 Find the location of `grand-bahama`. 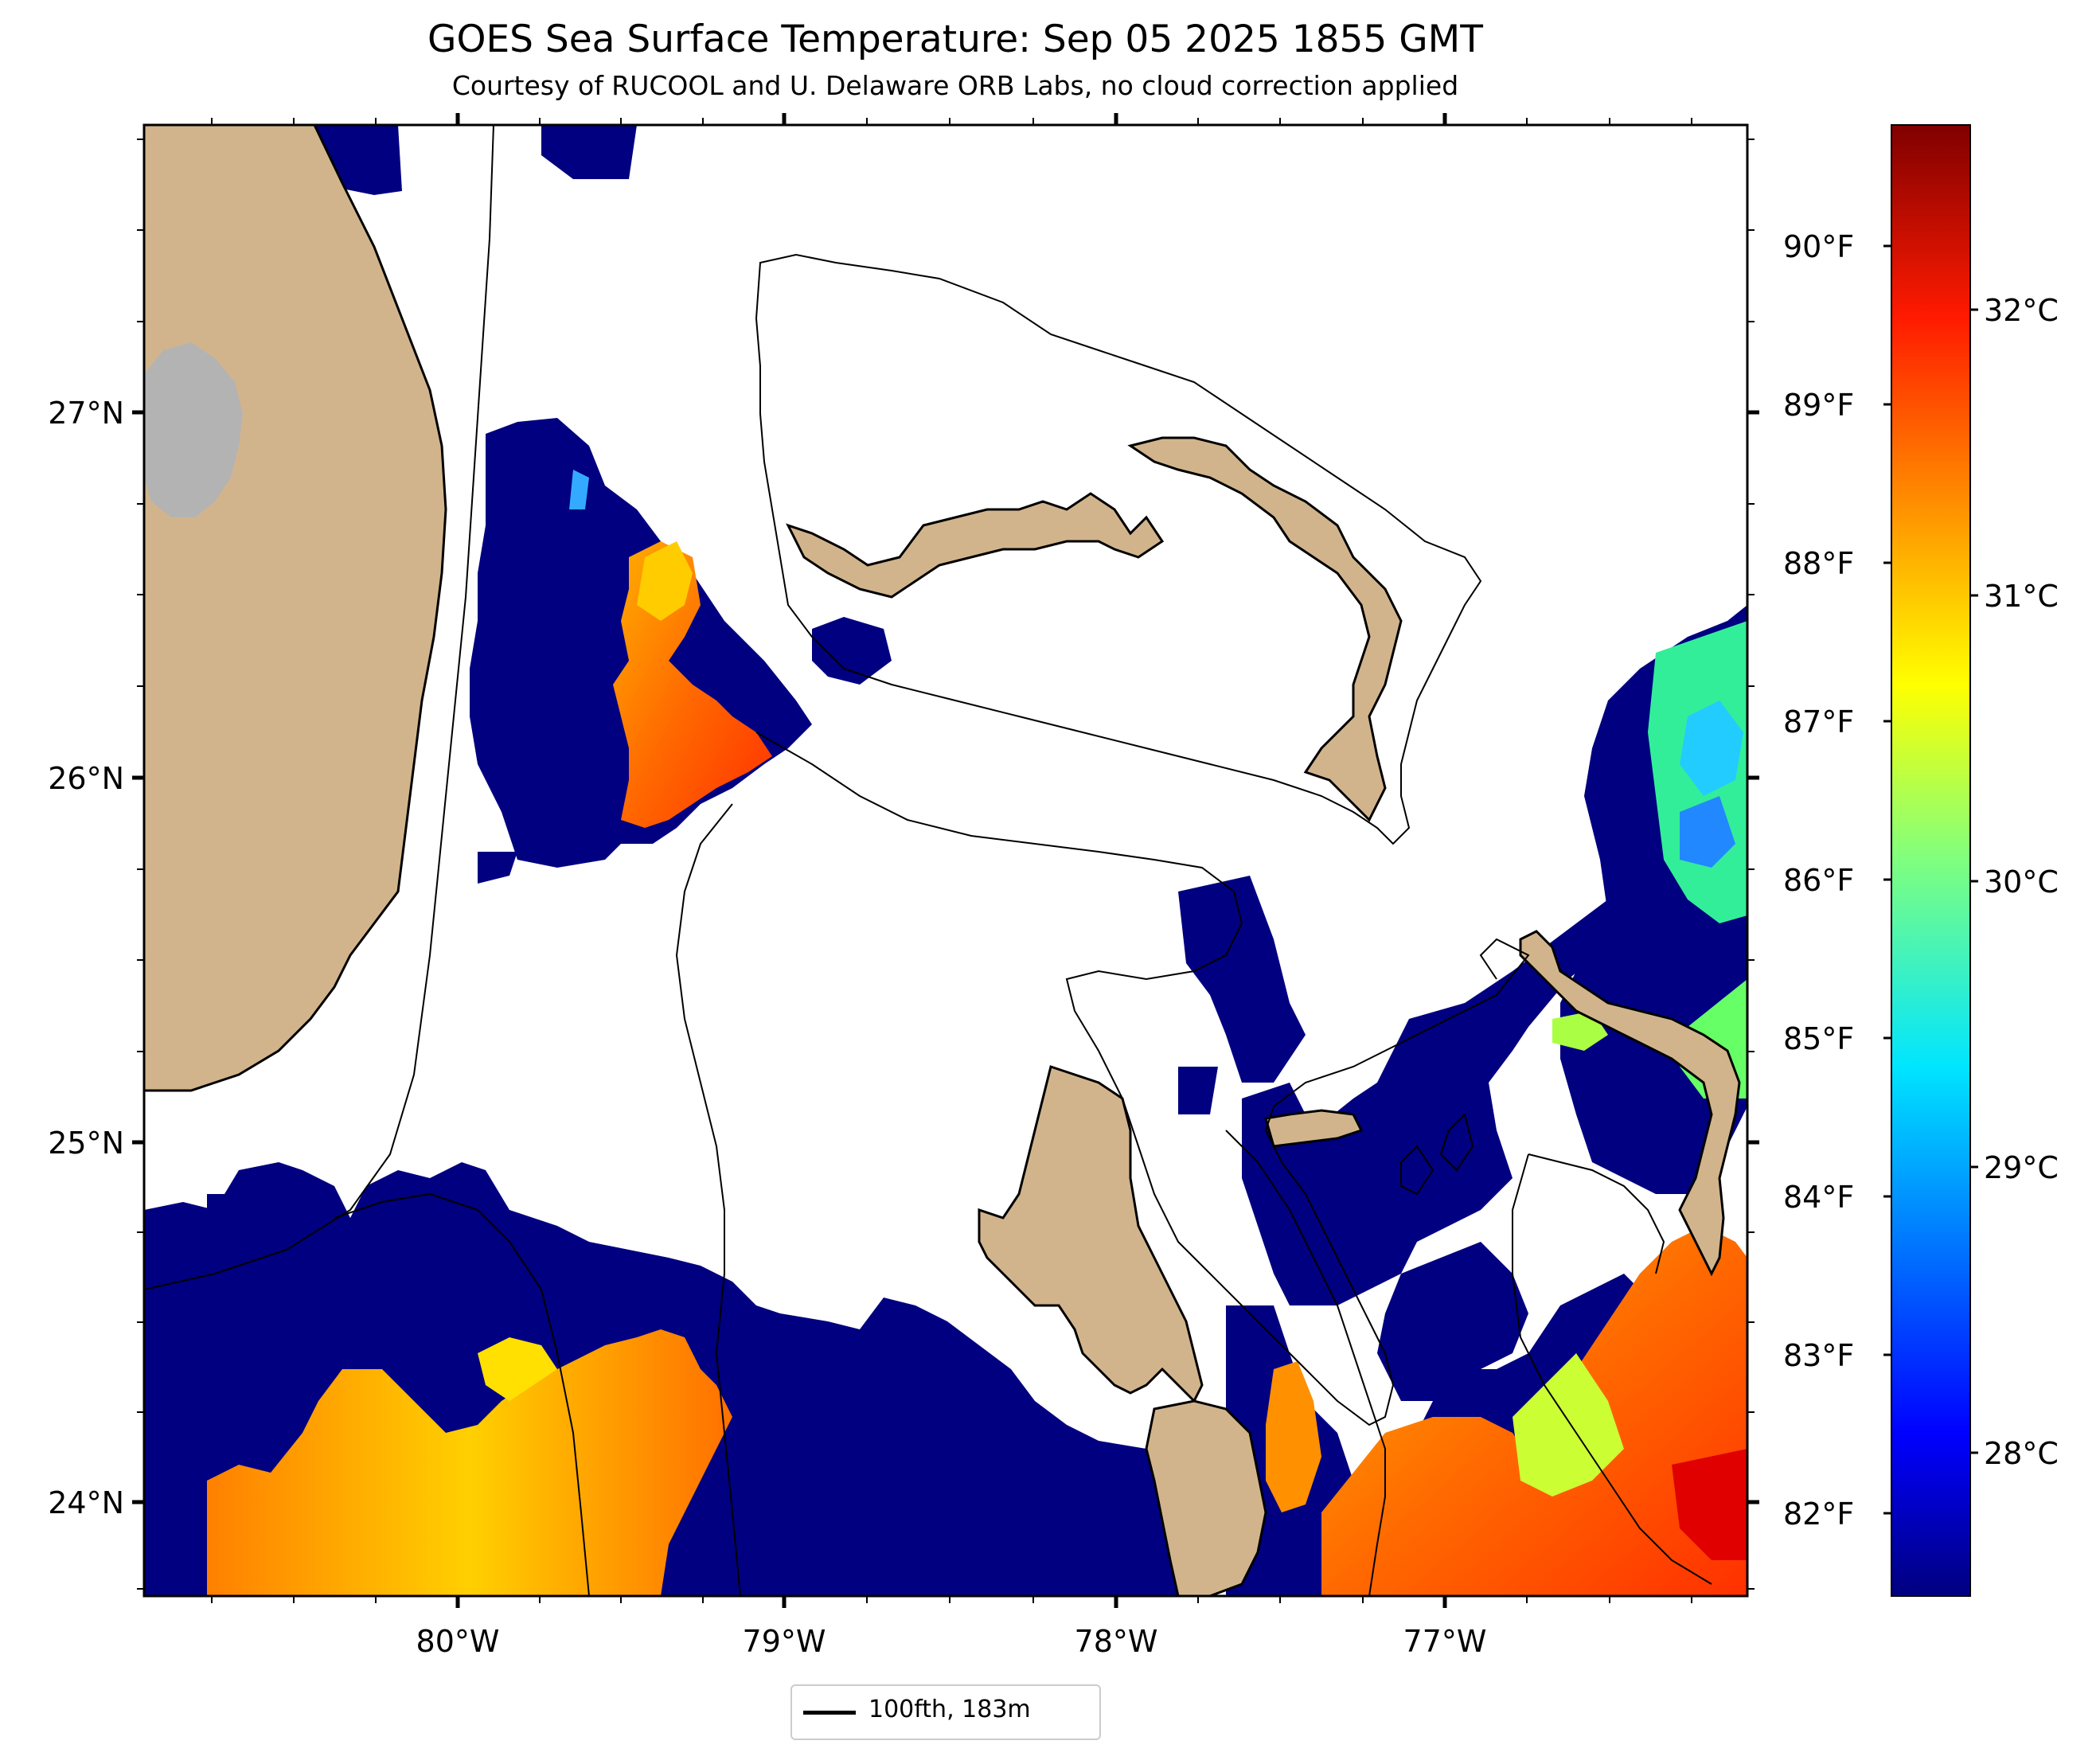

grand-bahama is located at coordinates (975, 546).